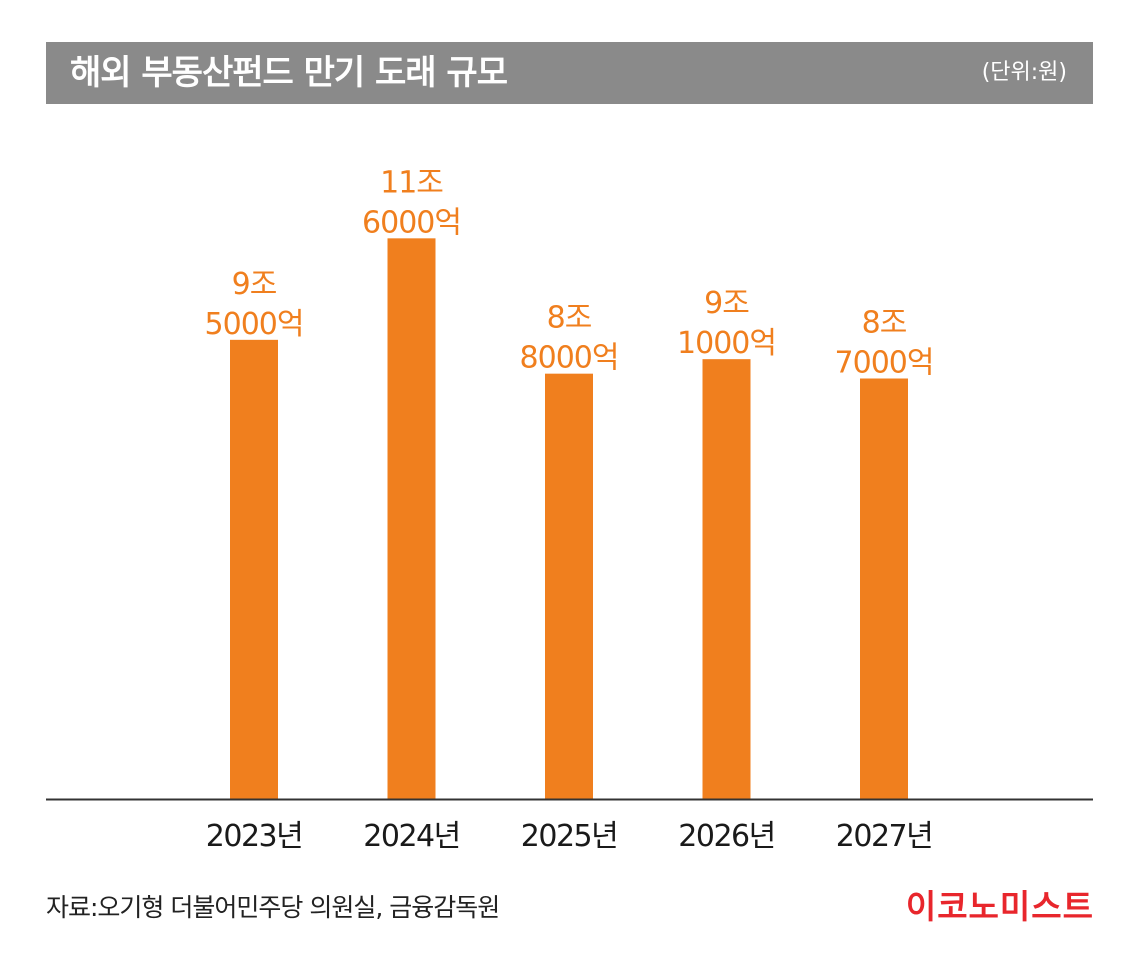 The width and height of the screenshot is (1136, 968). Describe the element at coordinates (411, 222) in the screenshot. I see `data-label-1-1: 6000억` at that location.